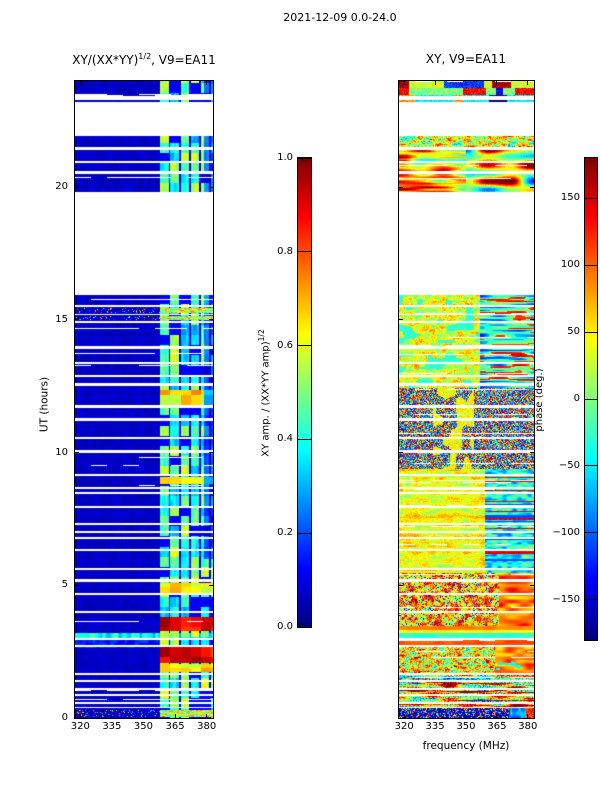 This screenshot has width=600, height=800. What do you see at coordinates (569, 465) in the screenshot?
I see `colorbar-tick-label: −50` at bounding box center [569, 465].